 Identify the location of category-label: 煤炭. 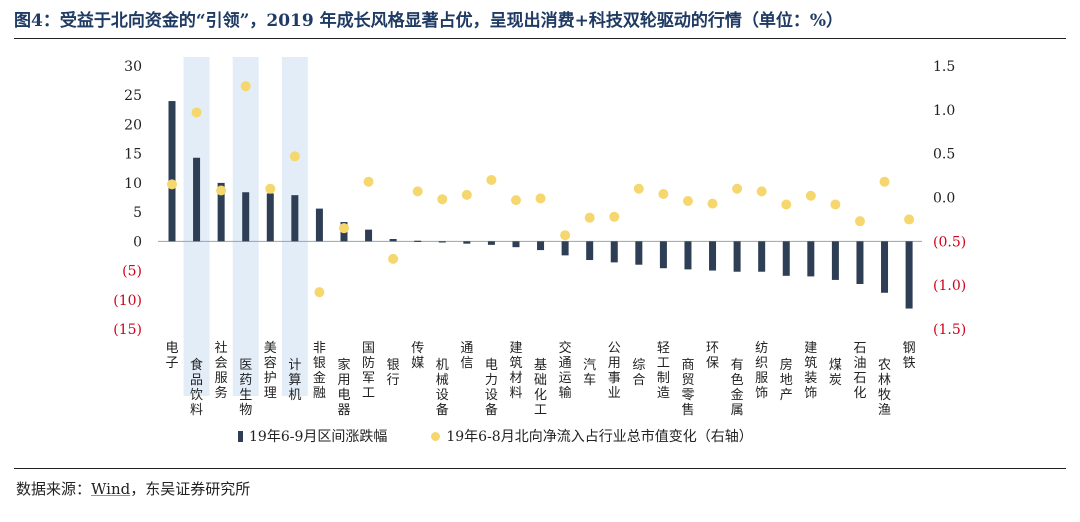
(835, 373).